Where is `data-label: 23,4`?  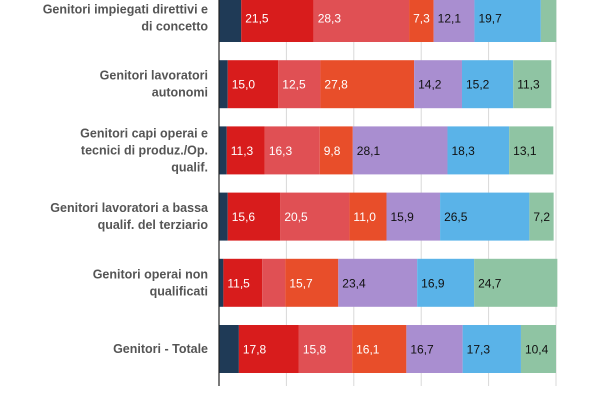 data-label: 23,4 is located at coordinates (354, 283).